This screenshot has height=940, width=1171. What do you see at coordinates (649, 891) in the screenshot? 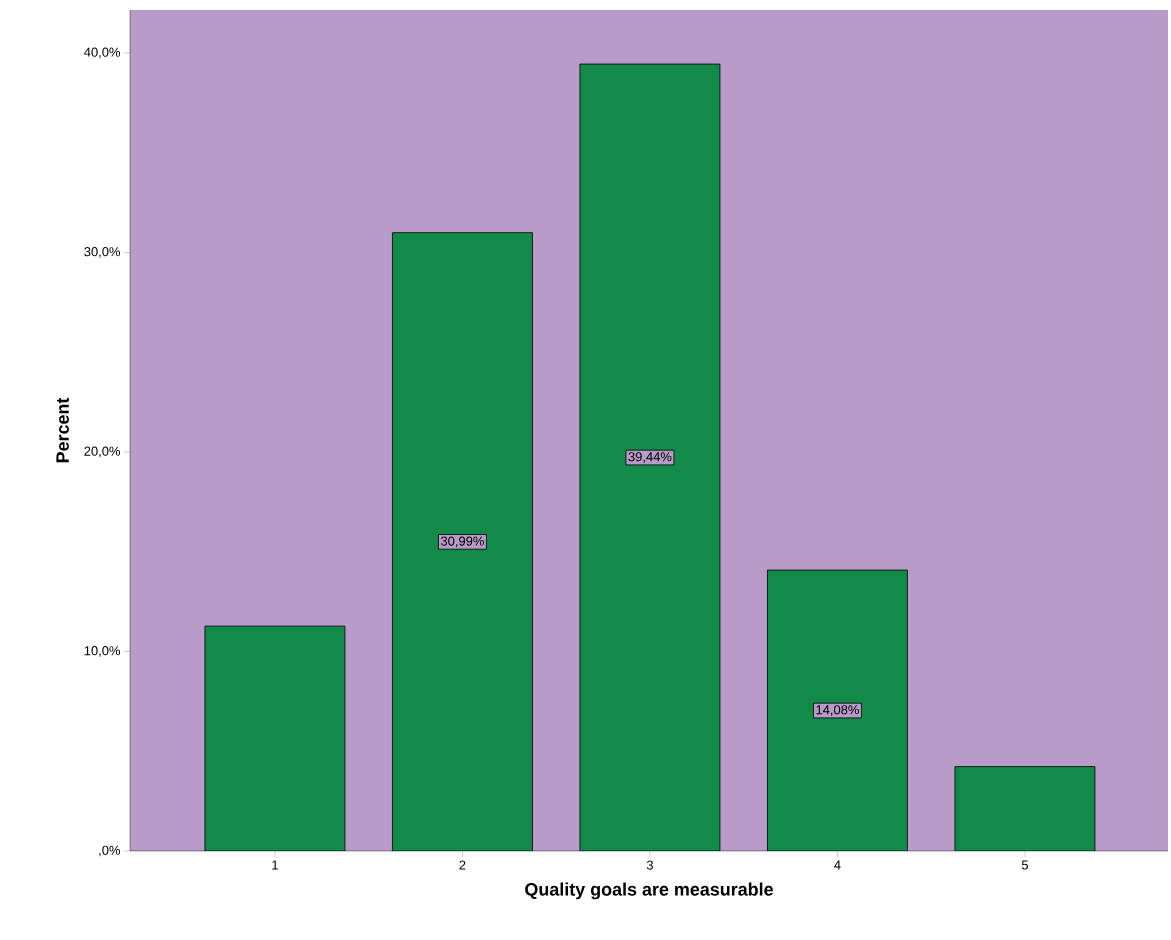
I see `x-axis-title: Quality goals are measurable` at bounding box center [649, 891].